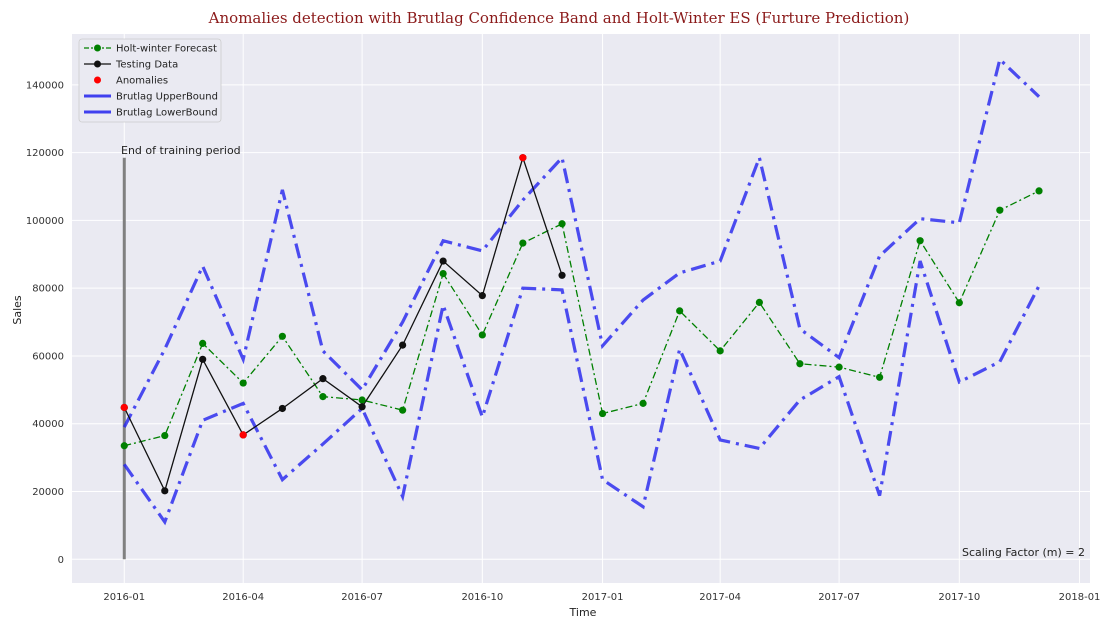 The width and height of the screenshot is (1118, 621). What do you see at coordinates (583, 612) in the screenshot?
I see `x-axis-label: Time` at bounding box center [583, 612].